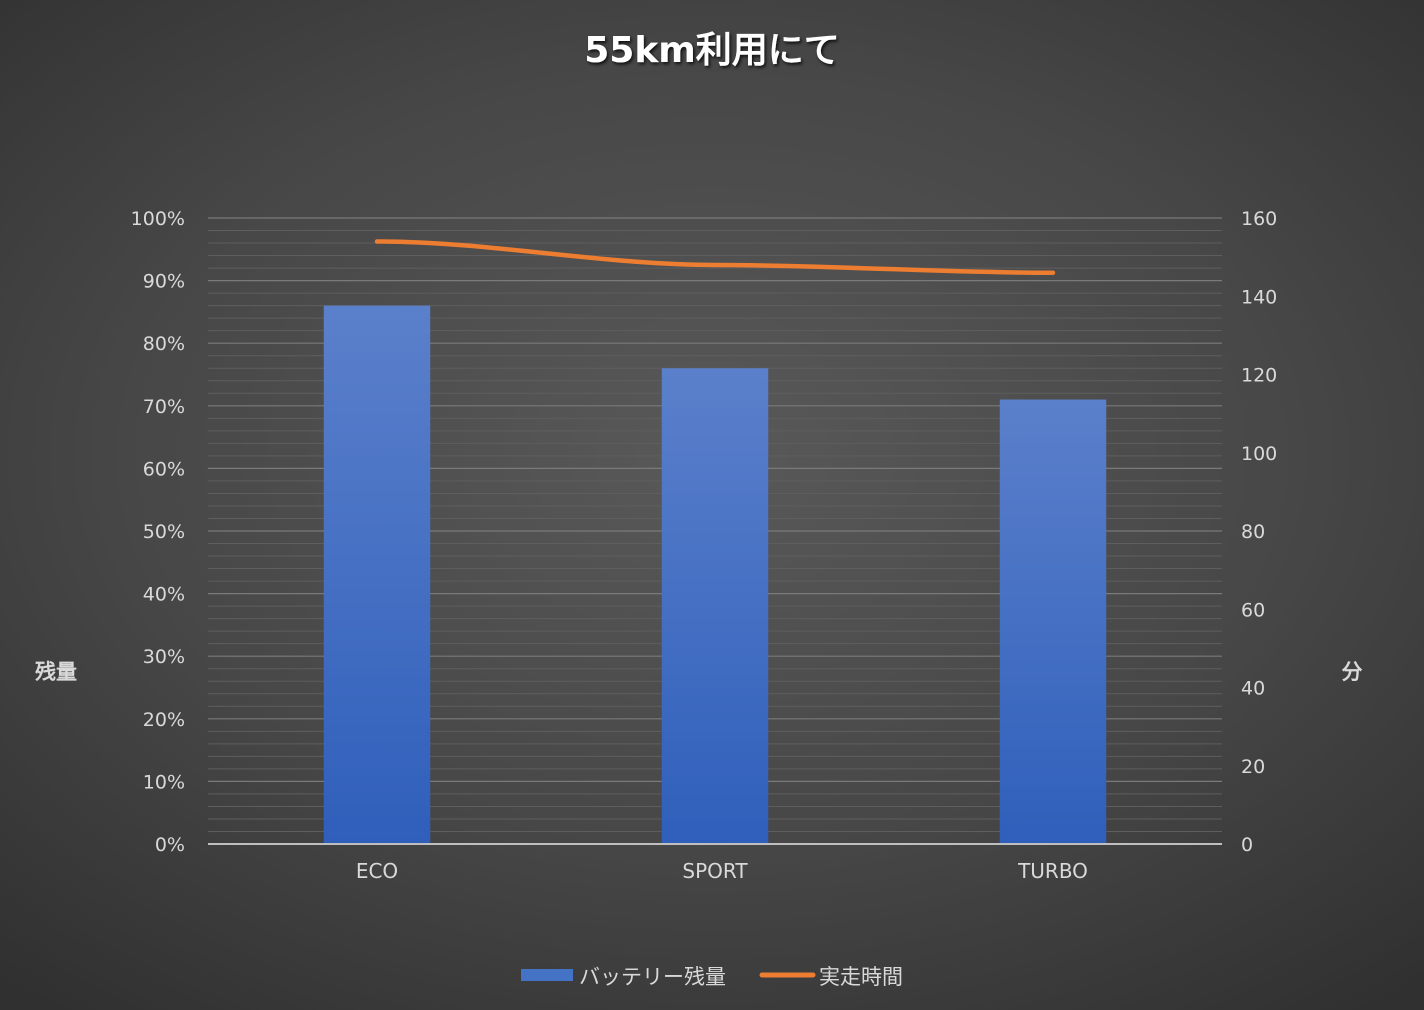  What do you see at coordinates (1052, 871) in the screenshot?
I see `x-tick-label: TURBO` at bounding box center [1052, 871].